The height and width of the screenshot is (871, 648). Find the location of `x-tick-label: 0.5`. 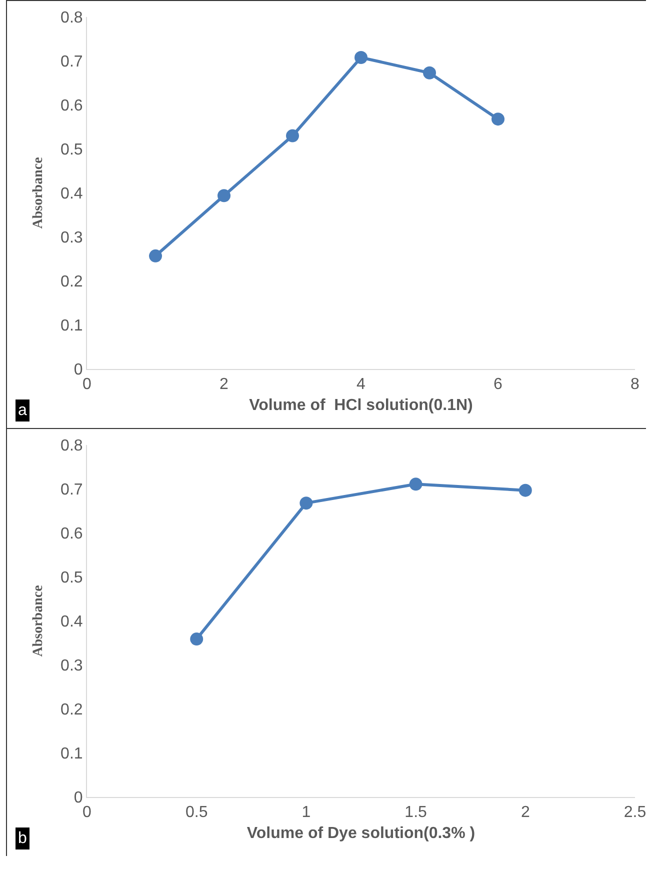

x-tick-label: 0.5 is located at coordinates (196, 813).